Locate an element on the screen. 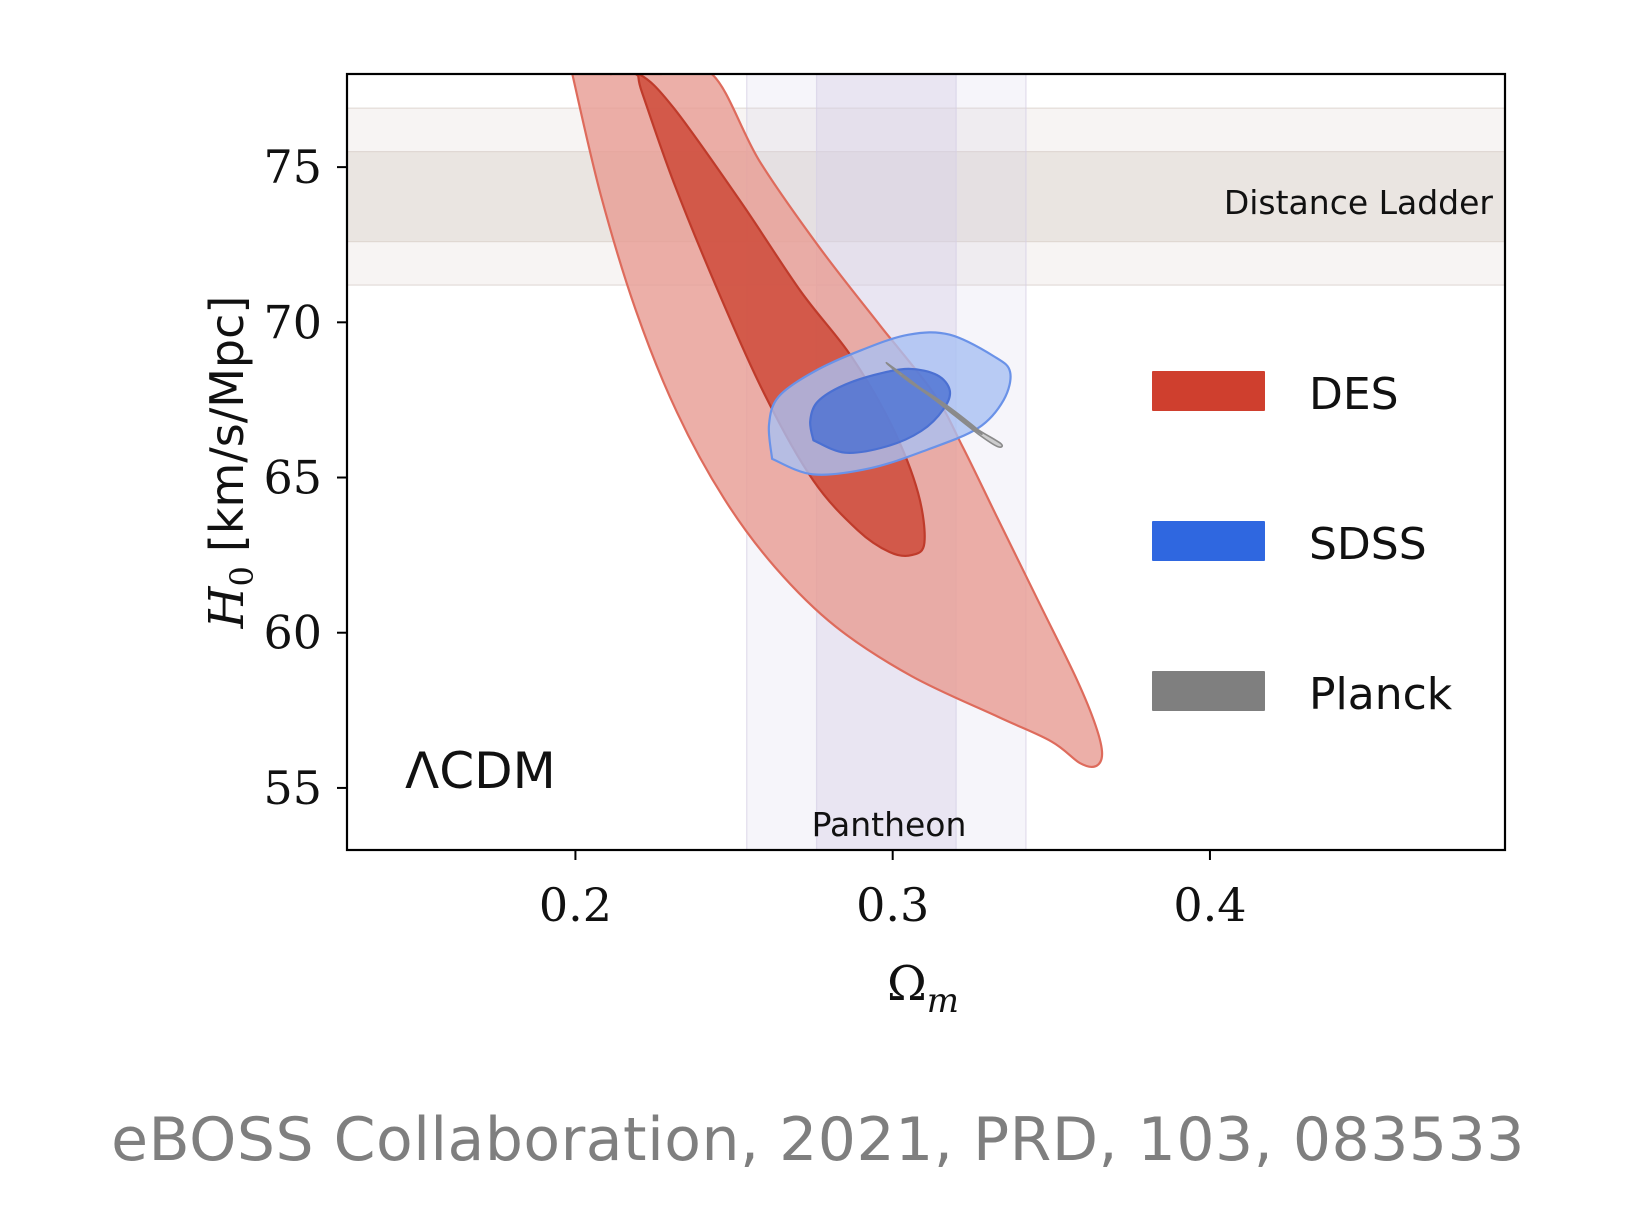 The image size is (1636, 1210). y-axis-units: [km/s/Mpc] is located at coordinates (227, 424).